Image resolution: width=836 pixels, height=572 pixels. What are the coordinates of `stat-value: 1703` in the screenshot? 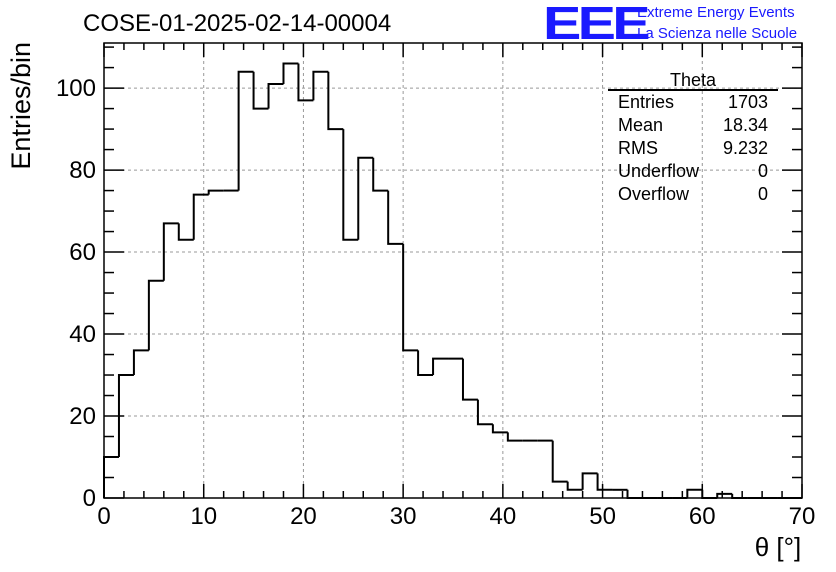 It's located at (747, 102).